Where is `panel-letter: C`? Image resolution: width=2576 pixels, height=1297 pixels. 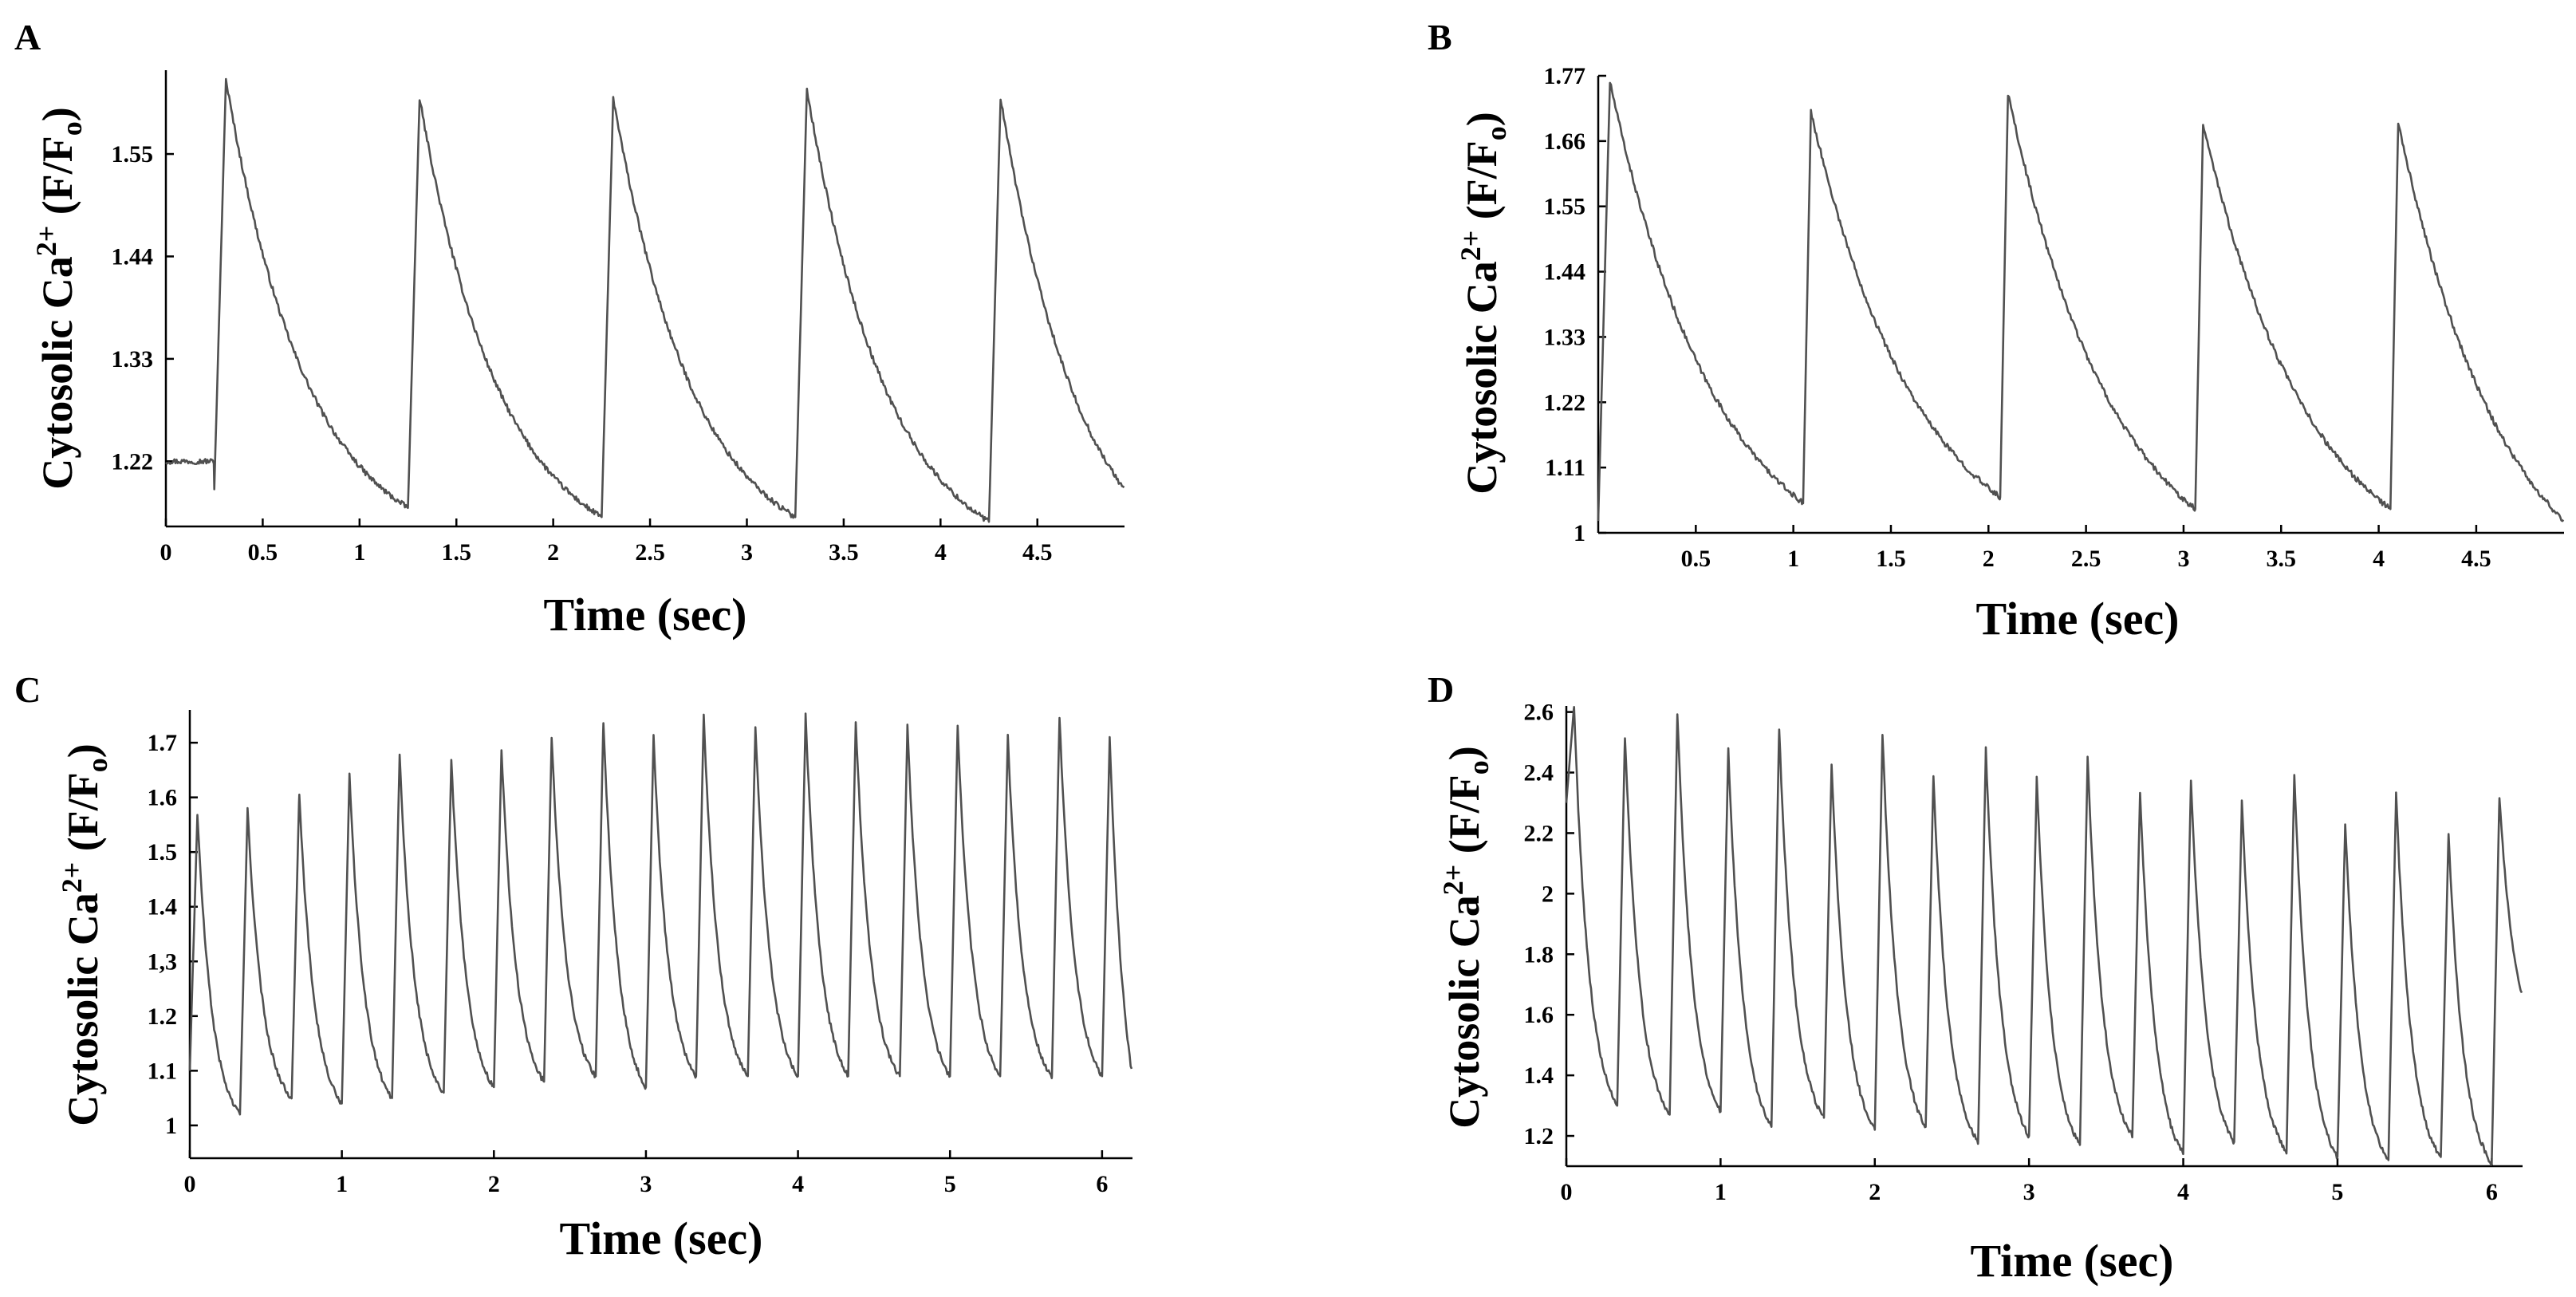 panel-letter: C is located at coordinates (27, 689).